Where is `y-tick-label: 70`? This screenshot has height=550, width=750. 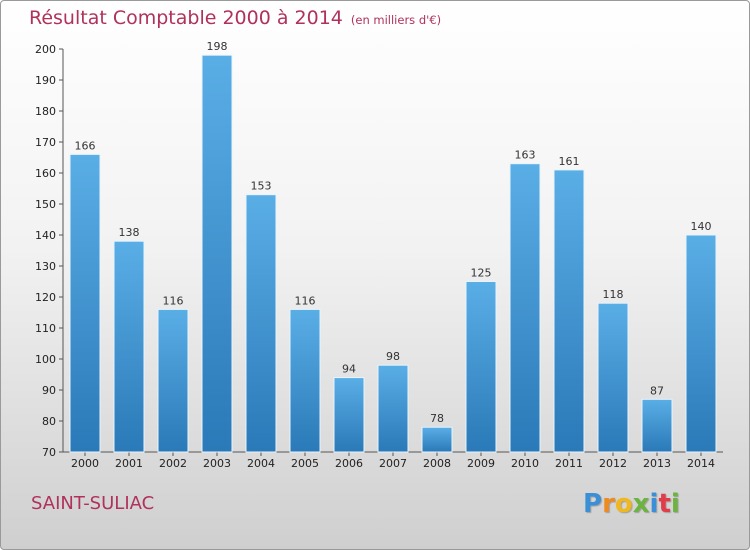
y-tick-label: 70 is located at coordinates (49, 452).